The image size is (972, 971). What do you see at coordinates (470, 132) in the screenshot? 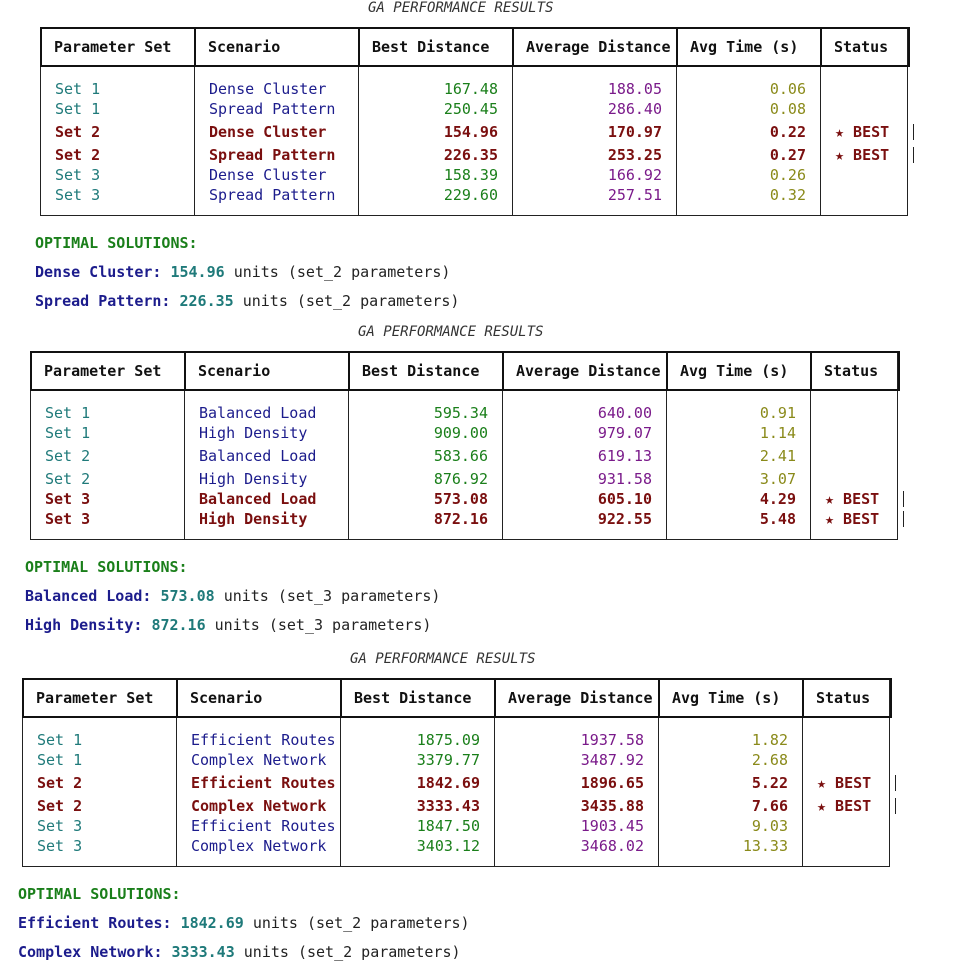
I see `cell-best: 154.96` at bounding box center [470, 132].